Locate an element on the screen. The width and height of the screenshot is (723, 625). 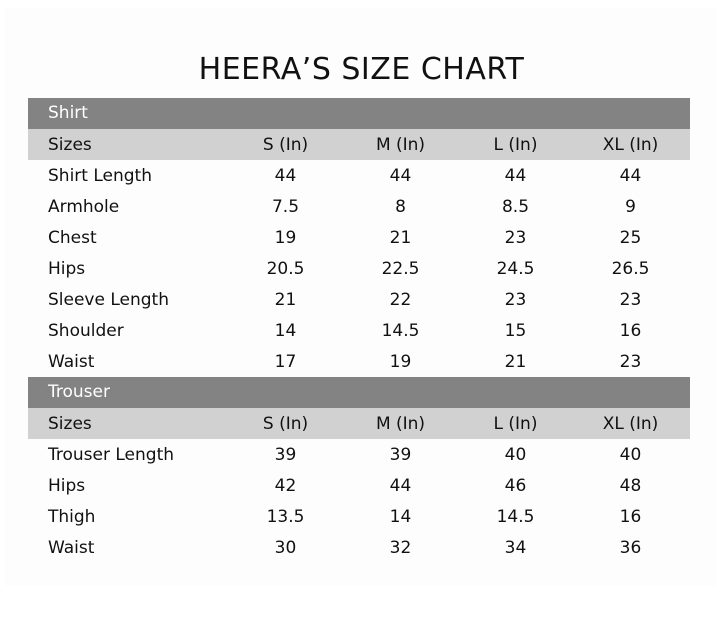
cell-value: 24.5 is located at coordinates (515, 268).